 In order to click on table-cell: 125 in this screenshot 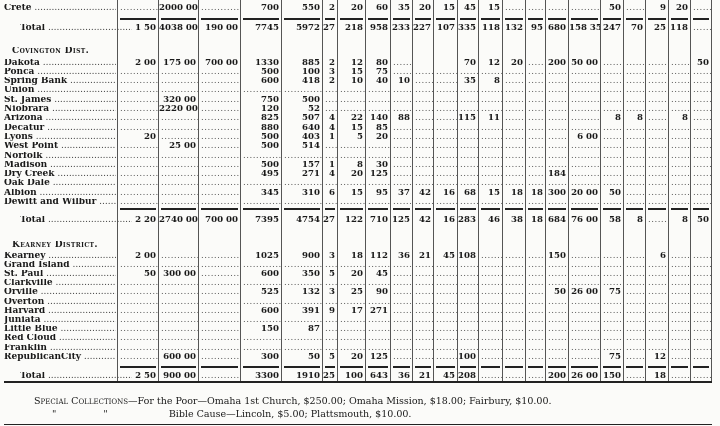, I will do `click(379, 175)`.